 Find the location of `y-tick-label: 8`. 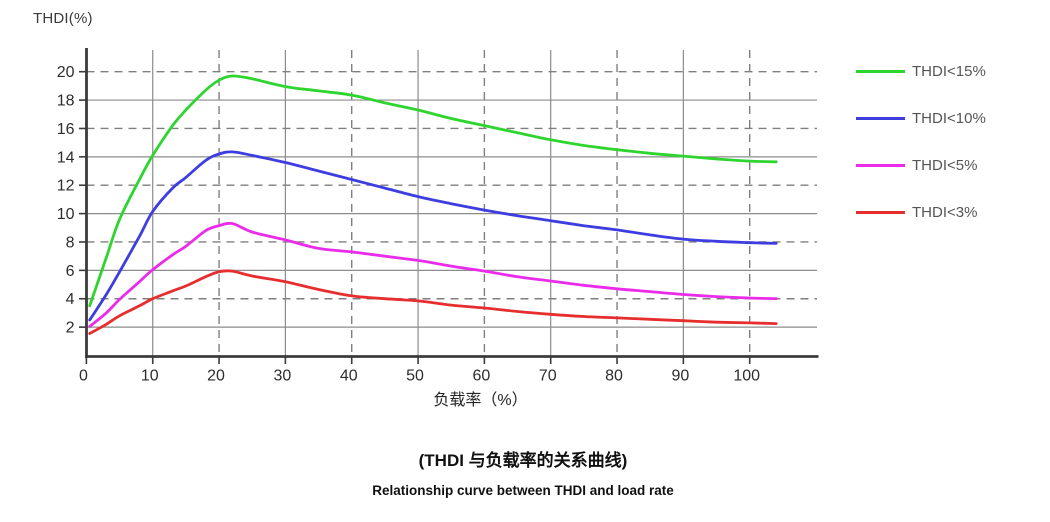

y-tick-label: 8 is located at coordinates (70, 242).